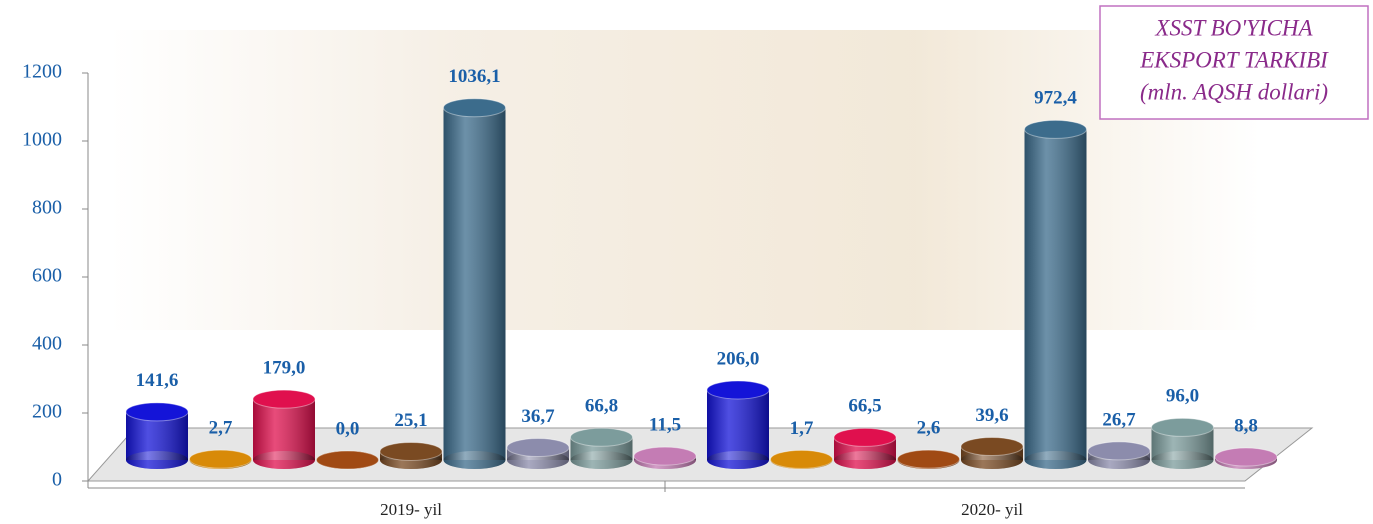  Describe the element at coordinates (348, 428) in the screenshot. I see `value-label: 0,0` at that location.